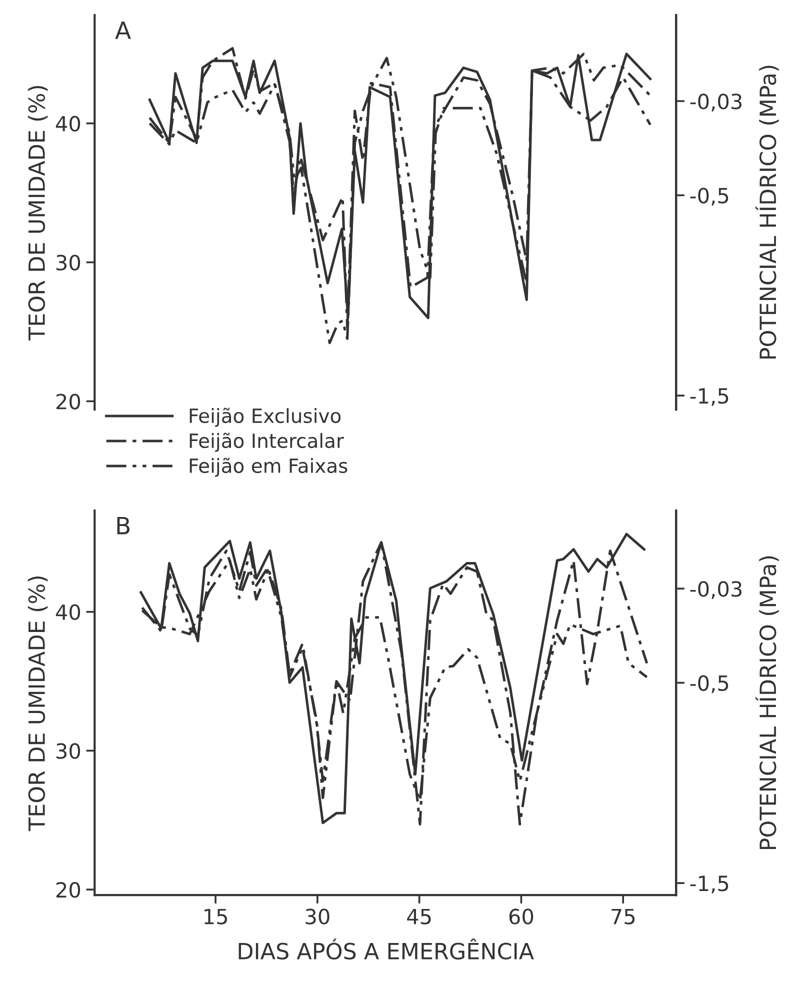 This screenshot has width=802, height=999. I want to click on x-tick-label: 75, so click(623, 916).